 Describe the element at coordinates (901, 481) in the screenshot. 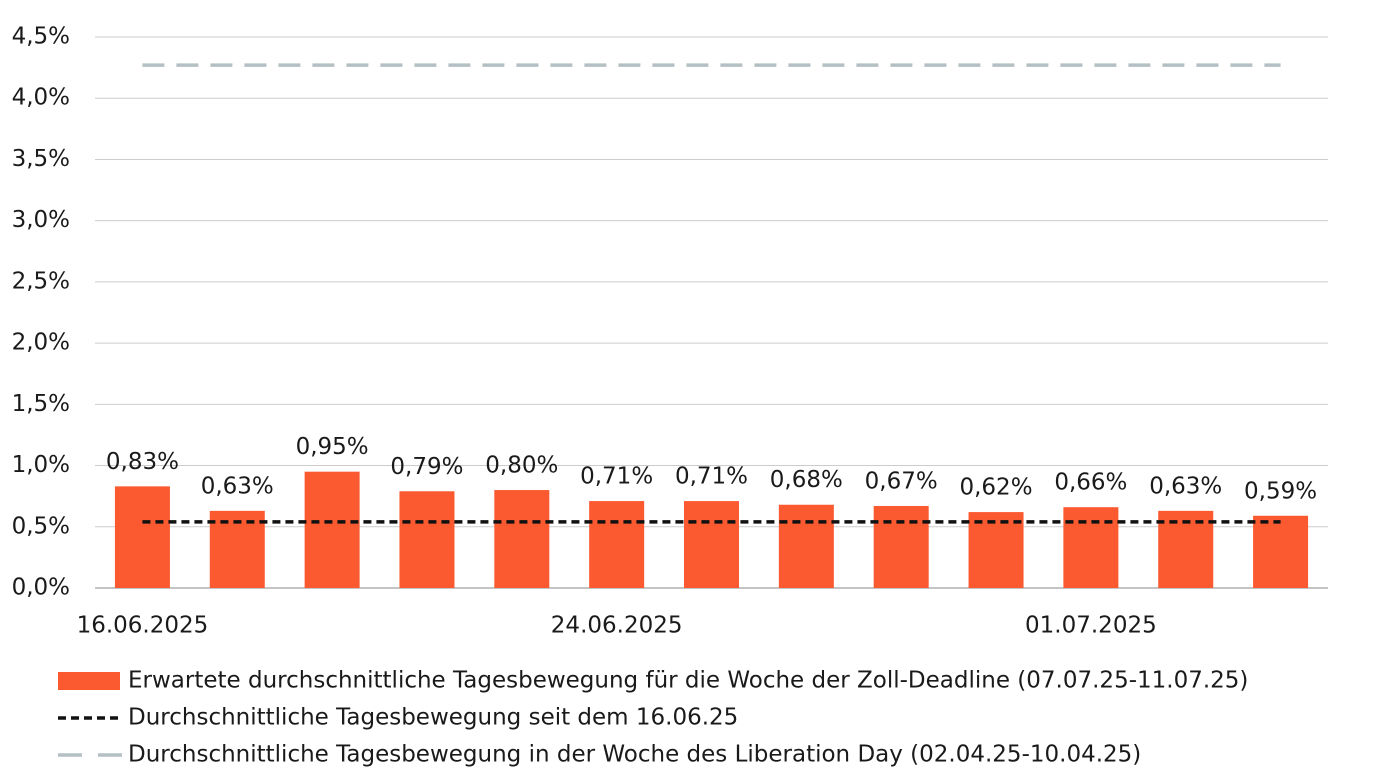

I see `value-label: 0,67%` at that location.